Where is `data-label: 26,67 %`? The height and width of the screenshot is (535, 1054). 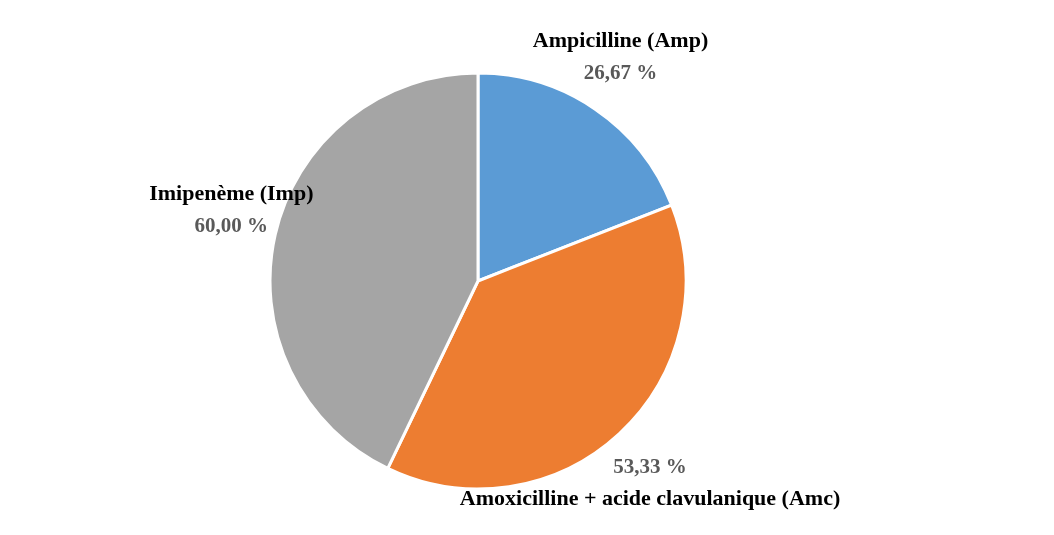
data-label: 26,67 % is located at coordinates (620, 71).